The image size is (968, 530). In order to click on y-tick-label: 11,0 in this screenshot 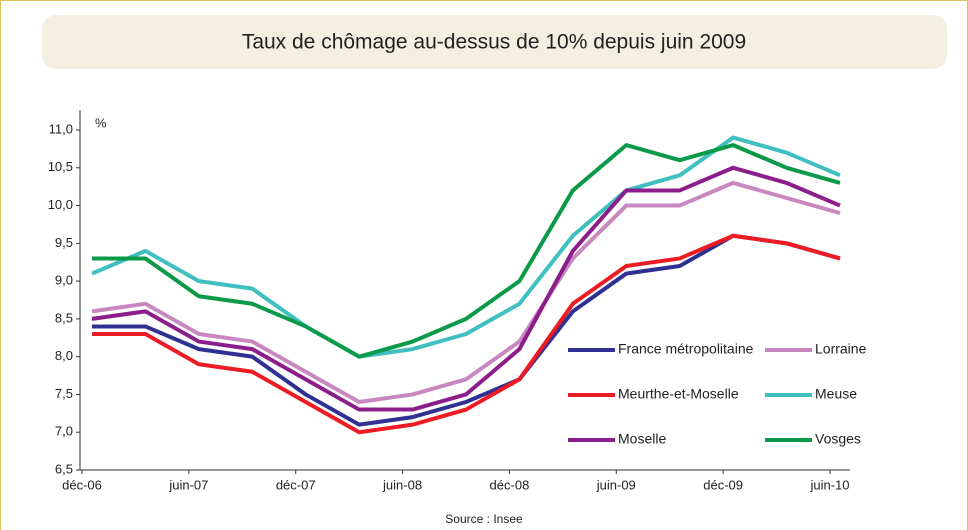, I will do `click(61, 128)`.